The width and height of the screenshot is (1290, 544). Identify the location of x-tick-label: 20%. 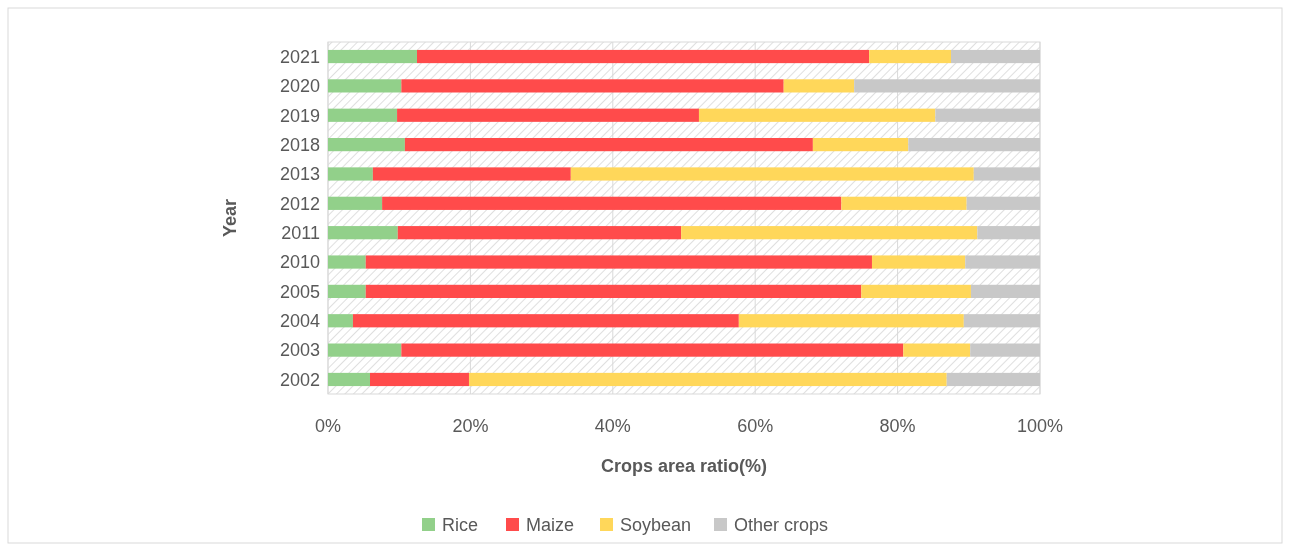
(470, 426).